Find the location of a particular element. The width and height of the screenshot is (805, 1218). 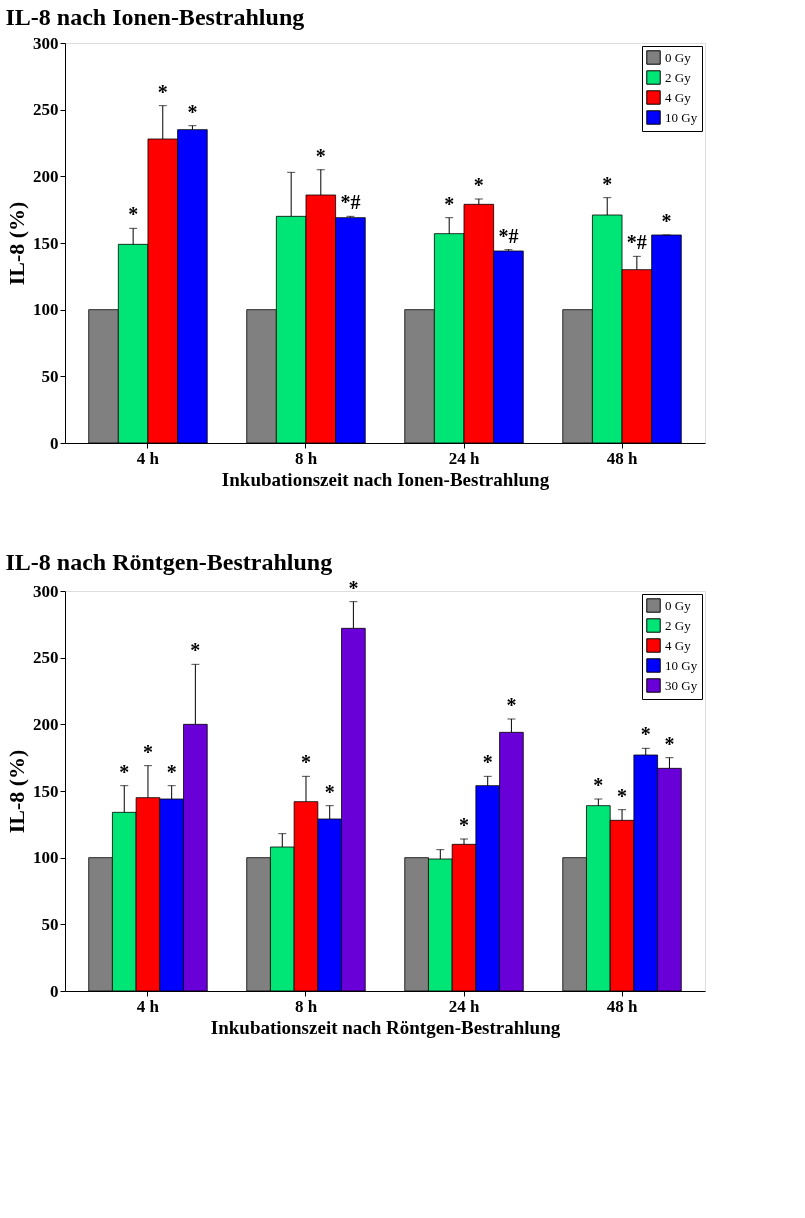

chart-title: IL-8 nach Röntgen-Bestrahlung is located at coordinates (169, 561).